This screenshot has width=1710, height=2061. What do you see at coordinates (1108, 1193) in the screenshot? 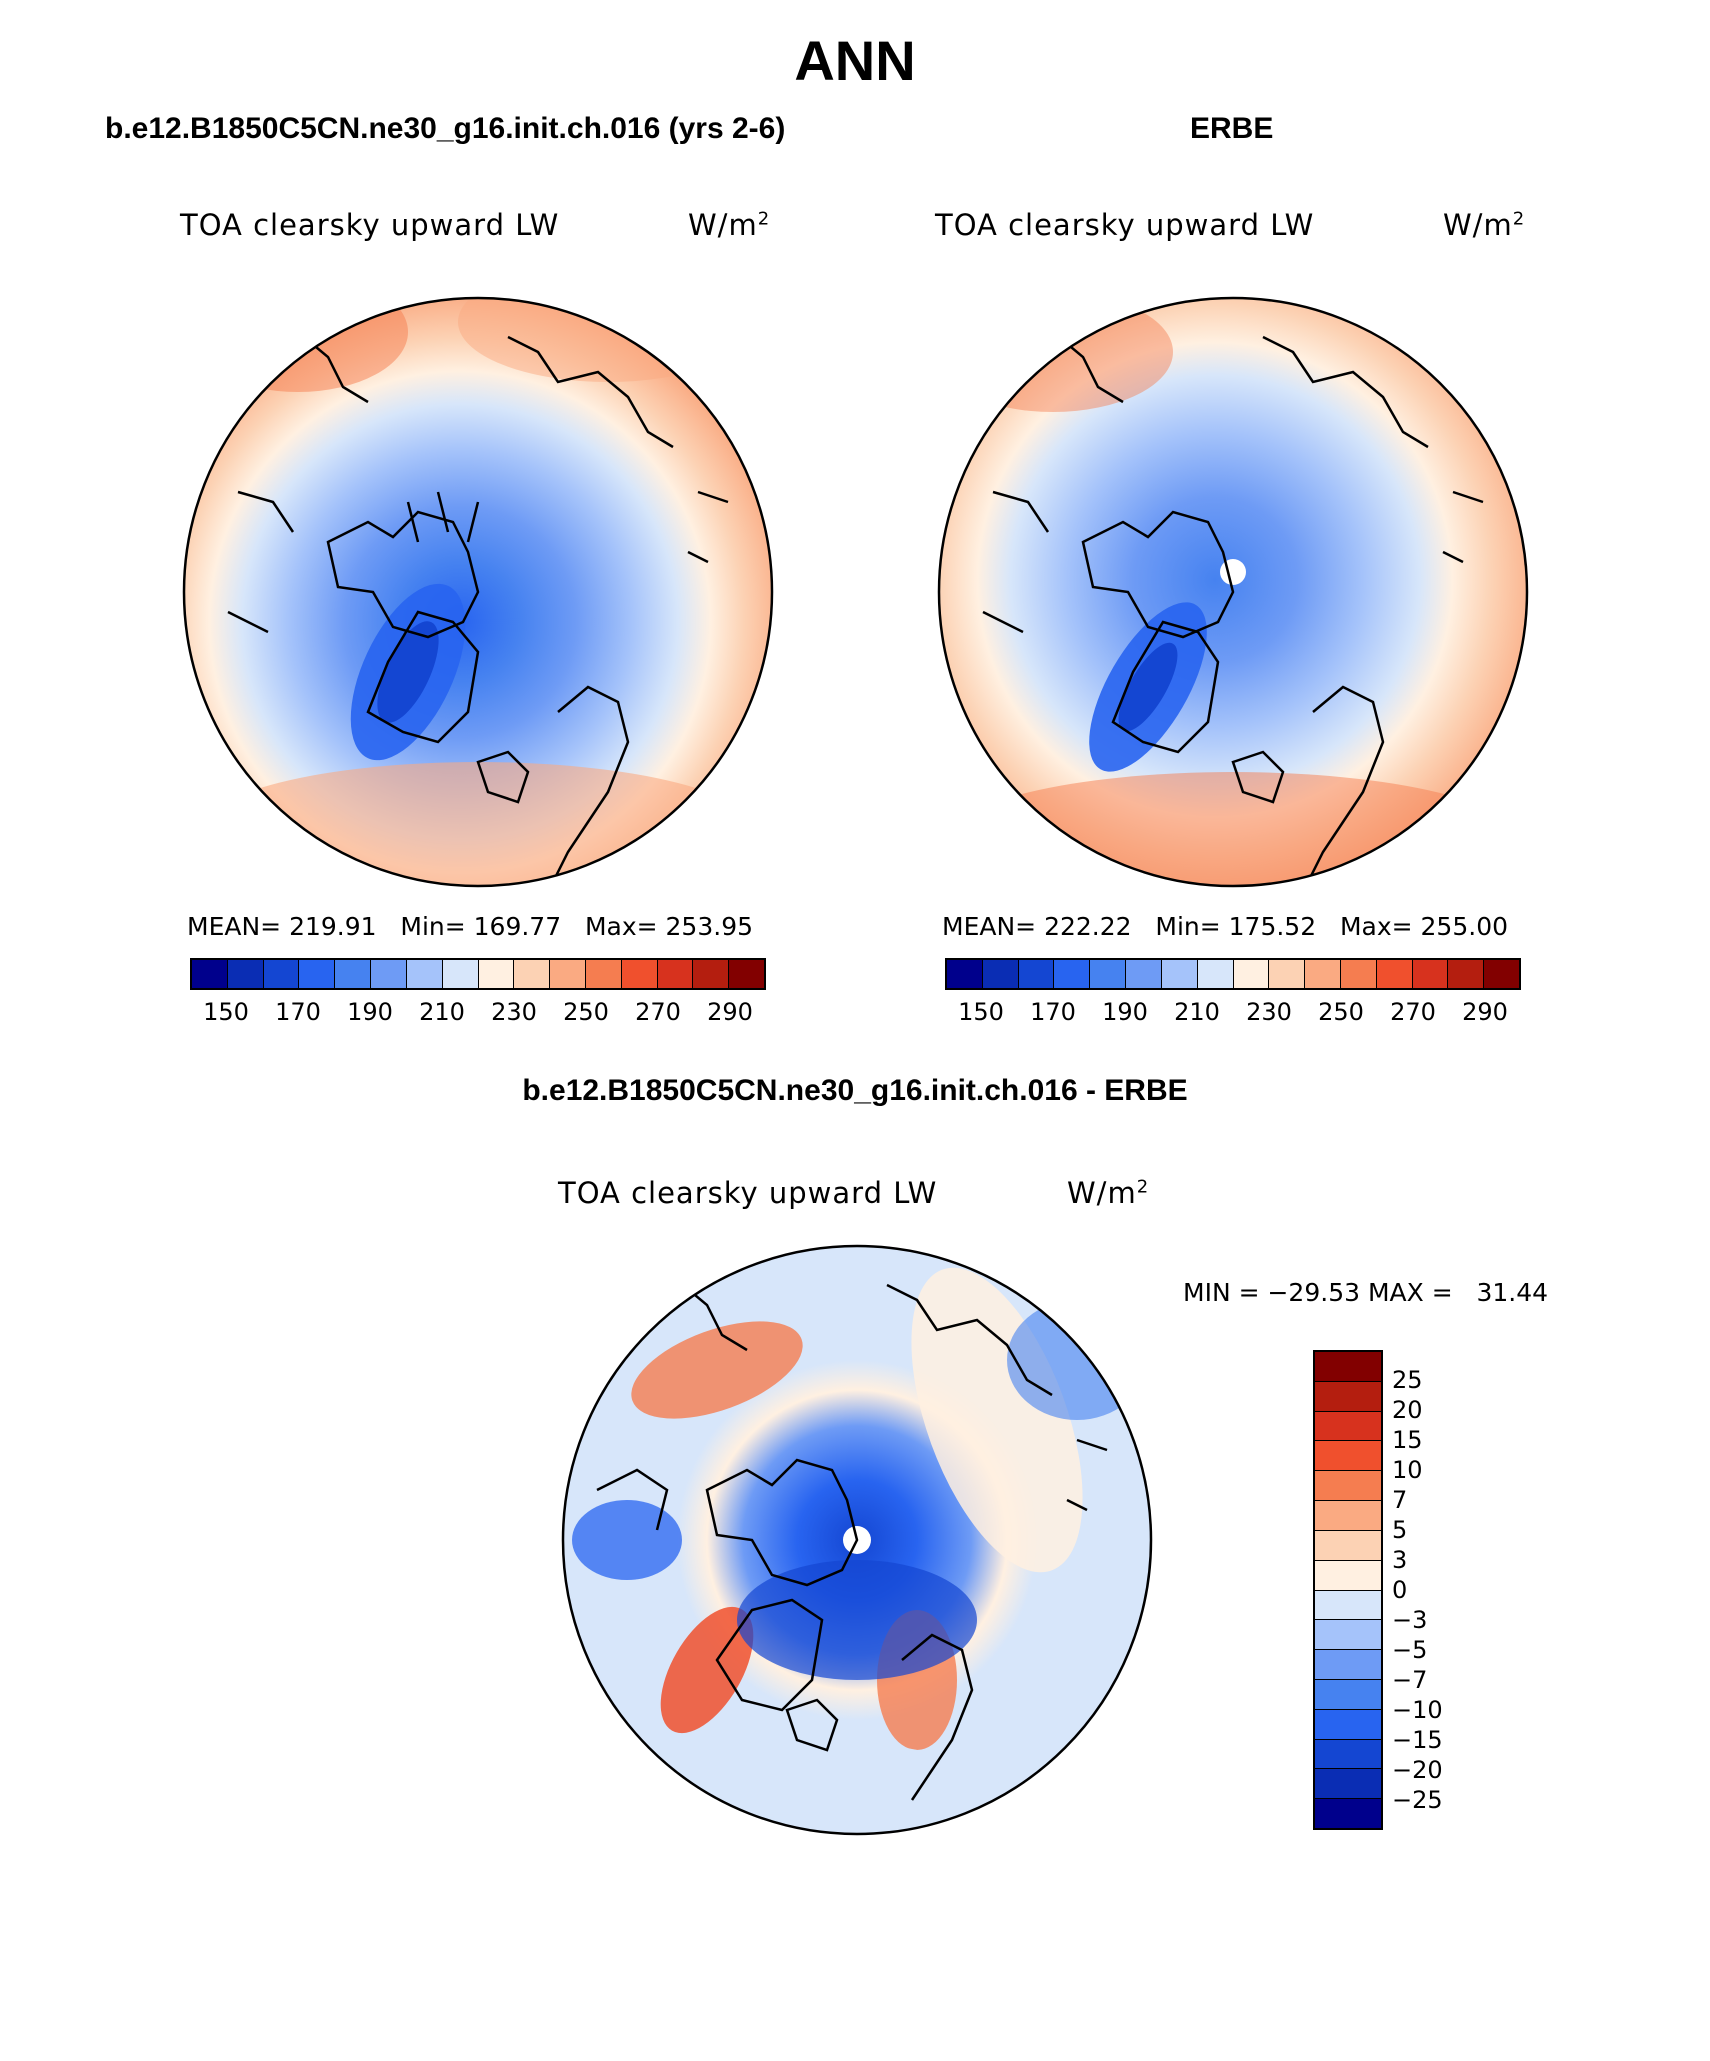
I see `diff-units-label: W/m2` at bounding box center [1108, 1193].